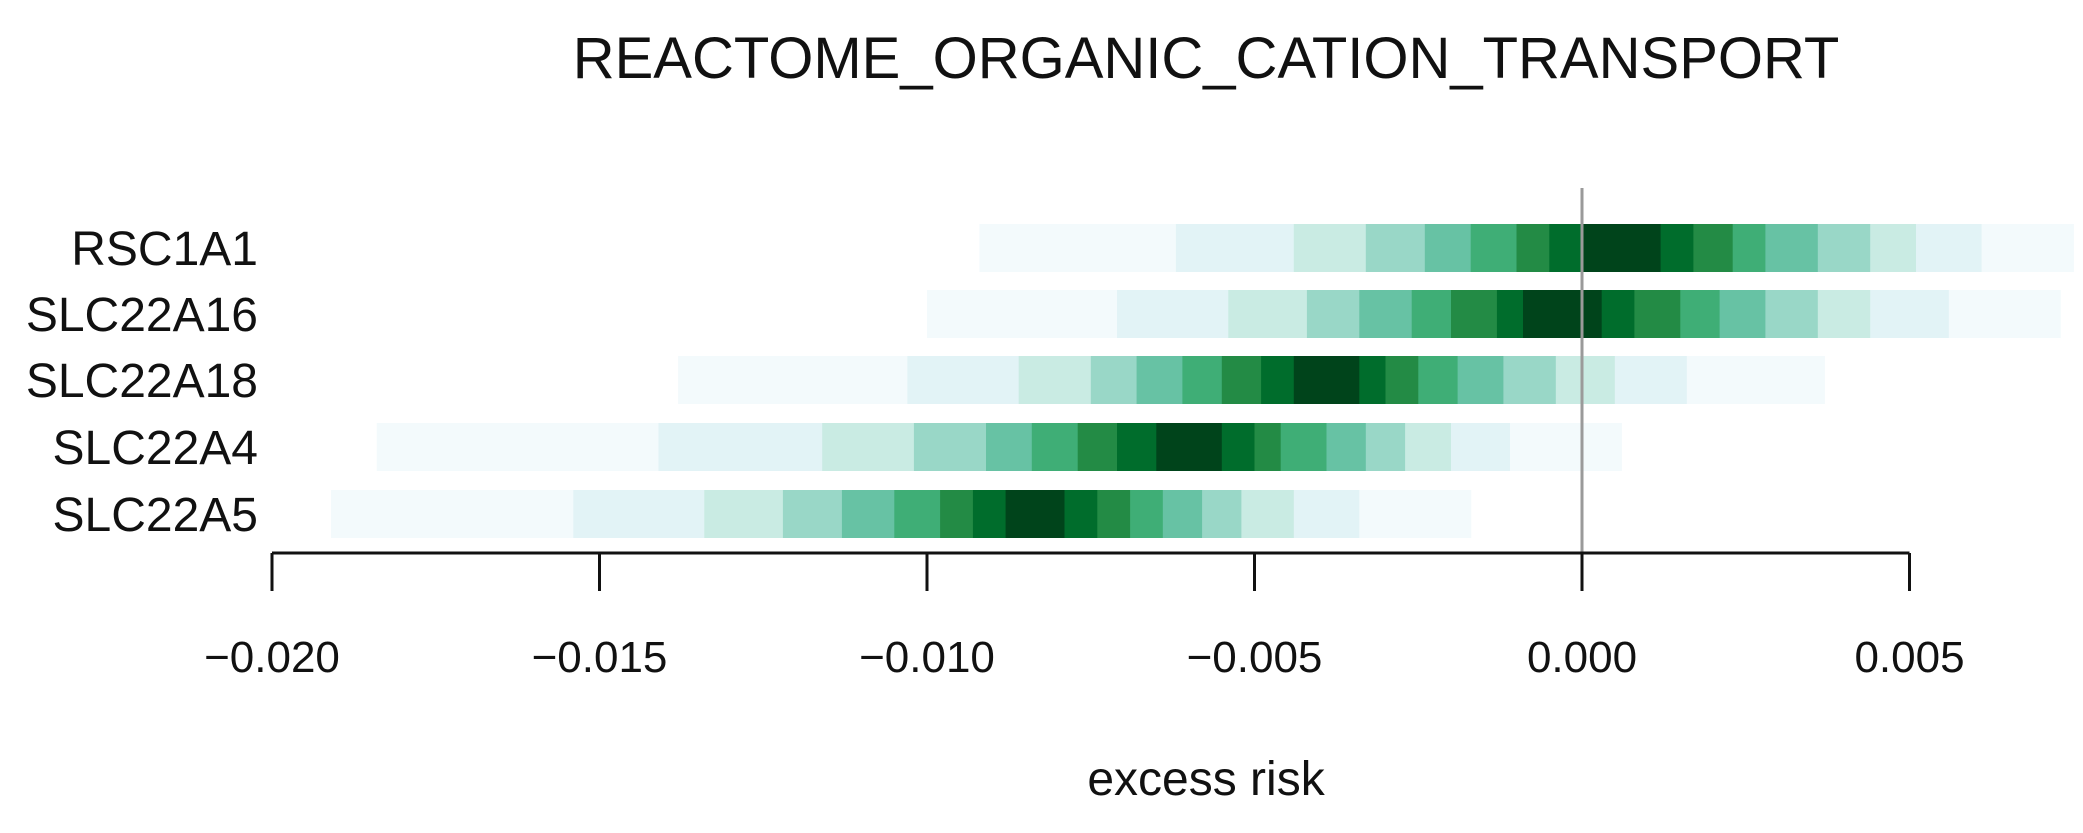  Describe the element at coordinates (1909, 657) in the screenshot. I see `x-tick-label: 0.005` at that location.